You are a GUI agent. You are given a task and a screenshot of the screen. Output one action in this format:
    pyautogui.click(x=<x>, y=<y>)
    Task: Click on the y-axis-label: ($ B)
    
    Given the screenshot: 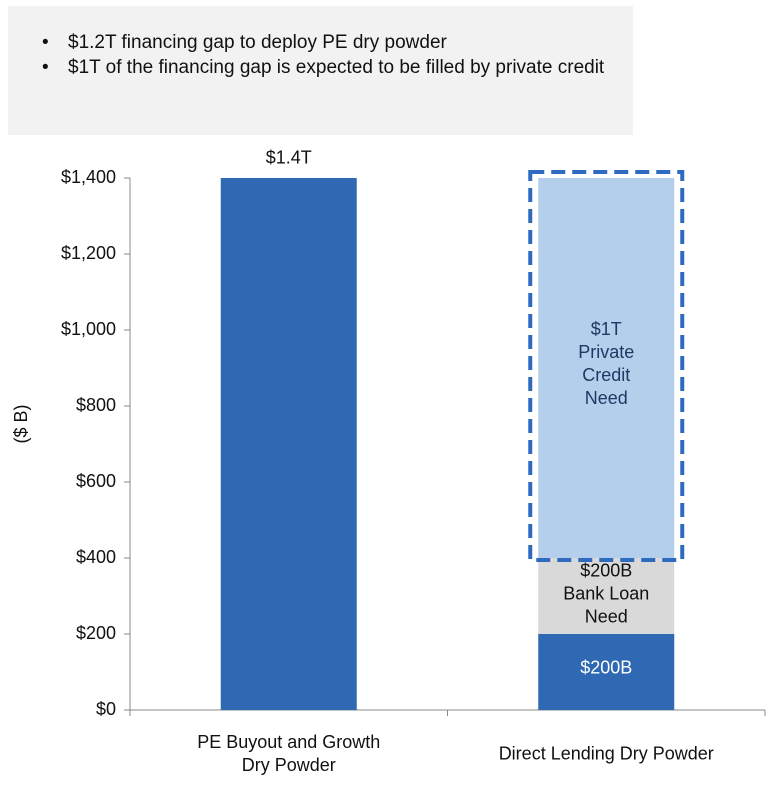 What is the action you would take?
    pyautogui.click(x=21, y=423)
    